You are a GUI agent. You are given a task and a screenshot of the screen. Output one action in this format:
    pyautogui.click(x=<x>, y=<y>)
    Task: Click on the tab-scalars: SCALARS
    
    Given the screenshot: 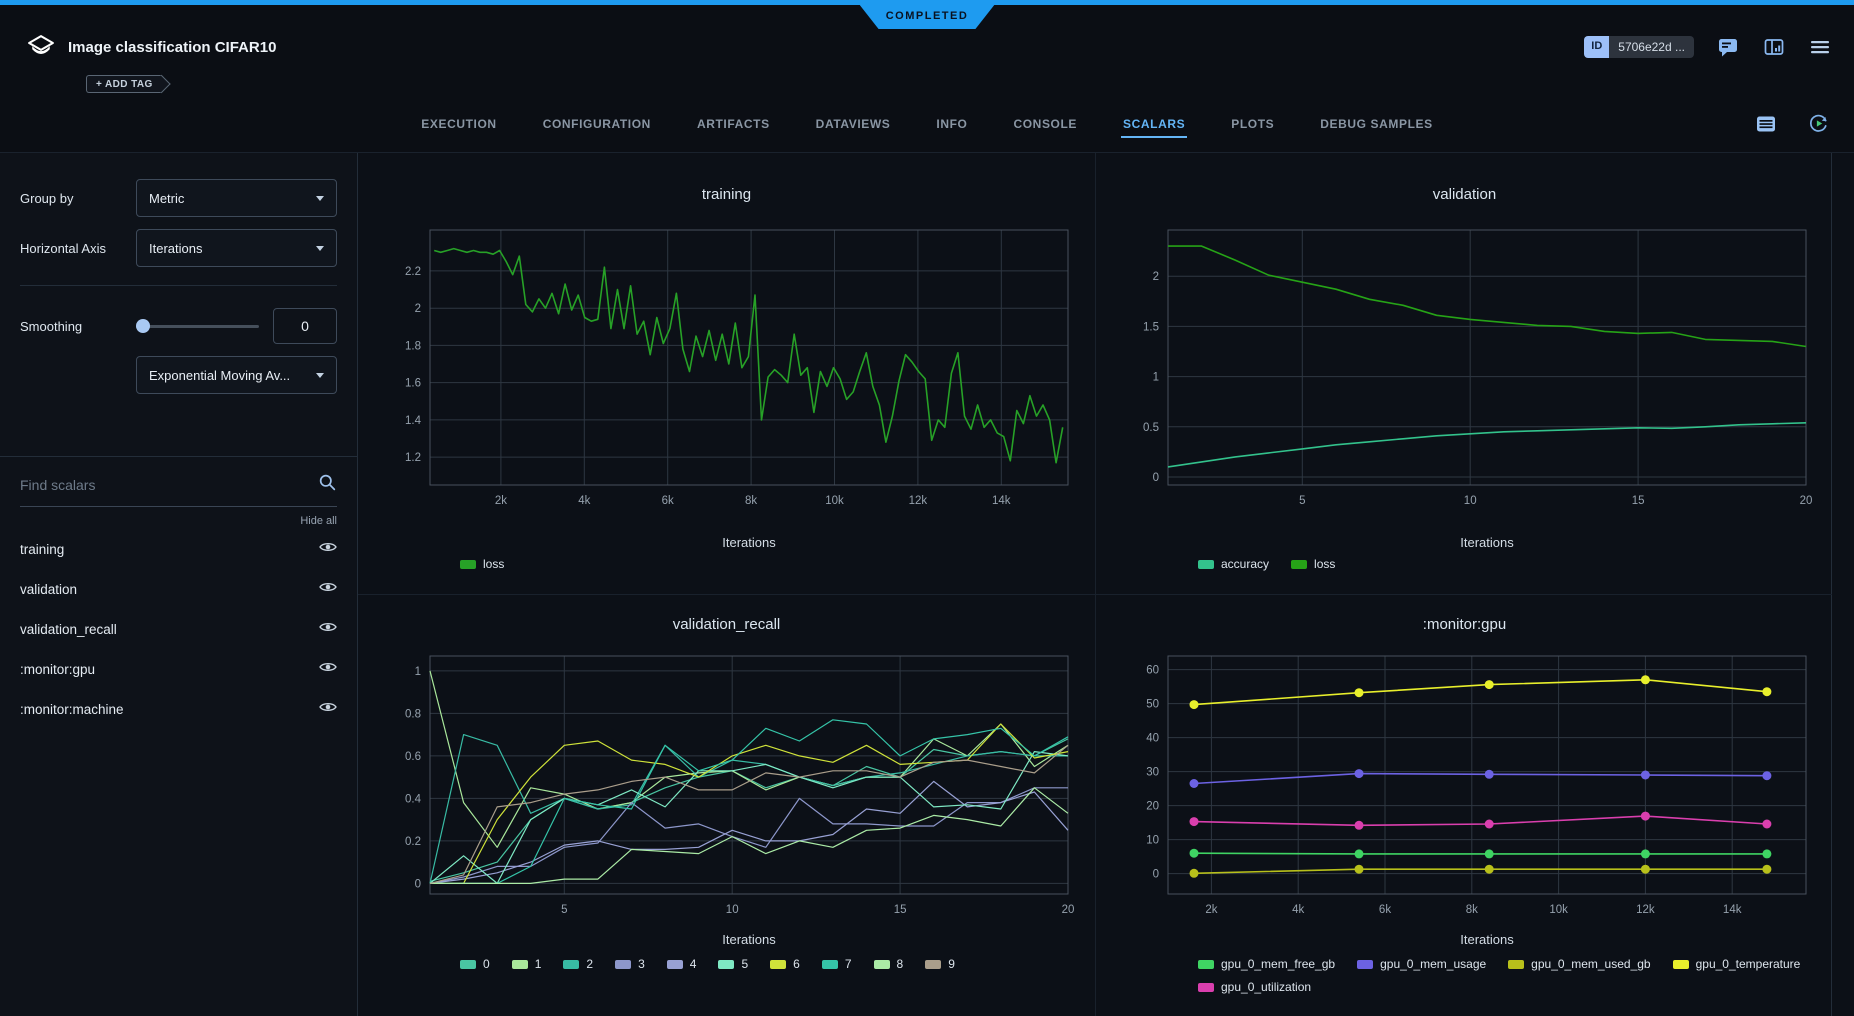 What is the action you would take?
    pyautogui.click(x=1154, y=127)
    